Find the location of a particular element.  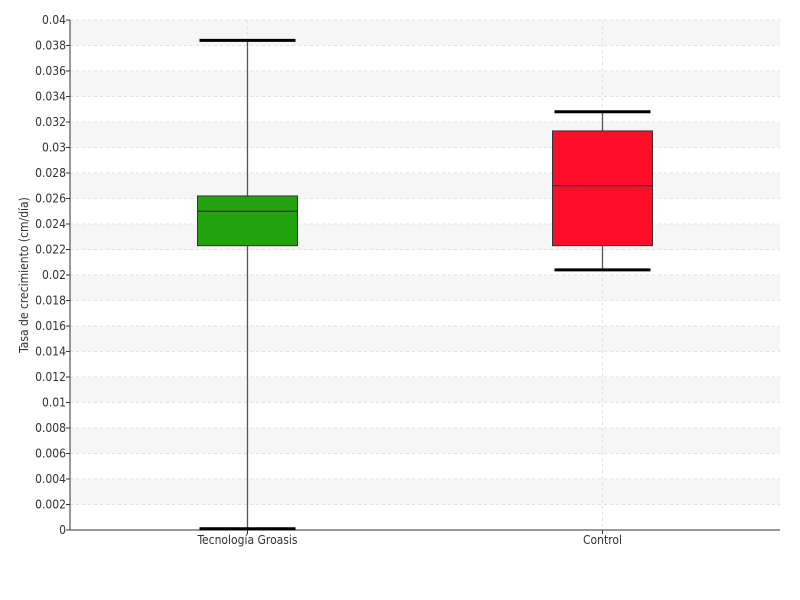

y-tick-label: 0 is located at coordinates (62, 530).